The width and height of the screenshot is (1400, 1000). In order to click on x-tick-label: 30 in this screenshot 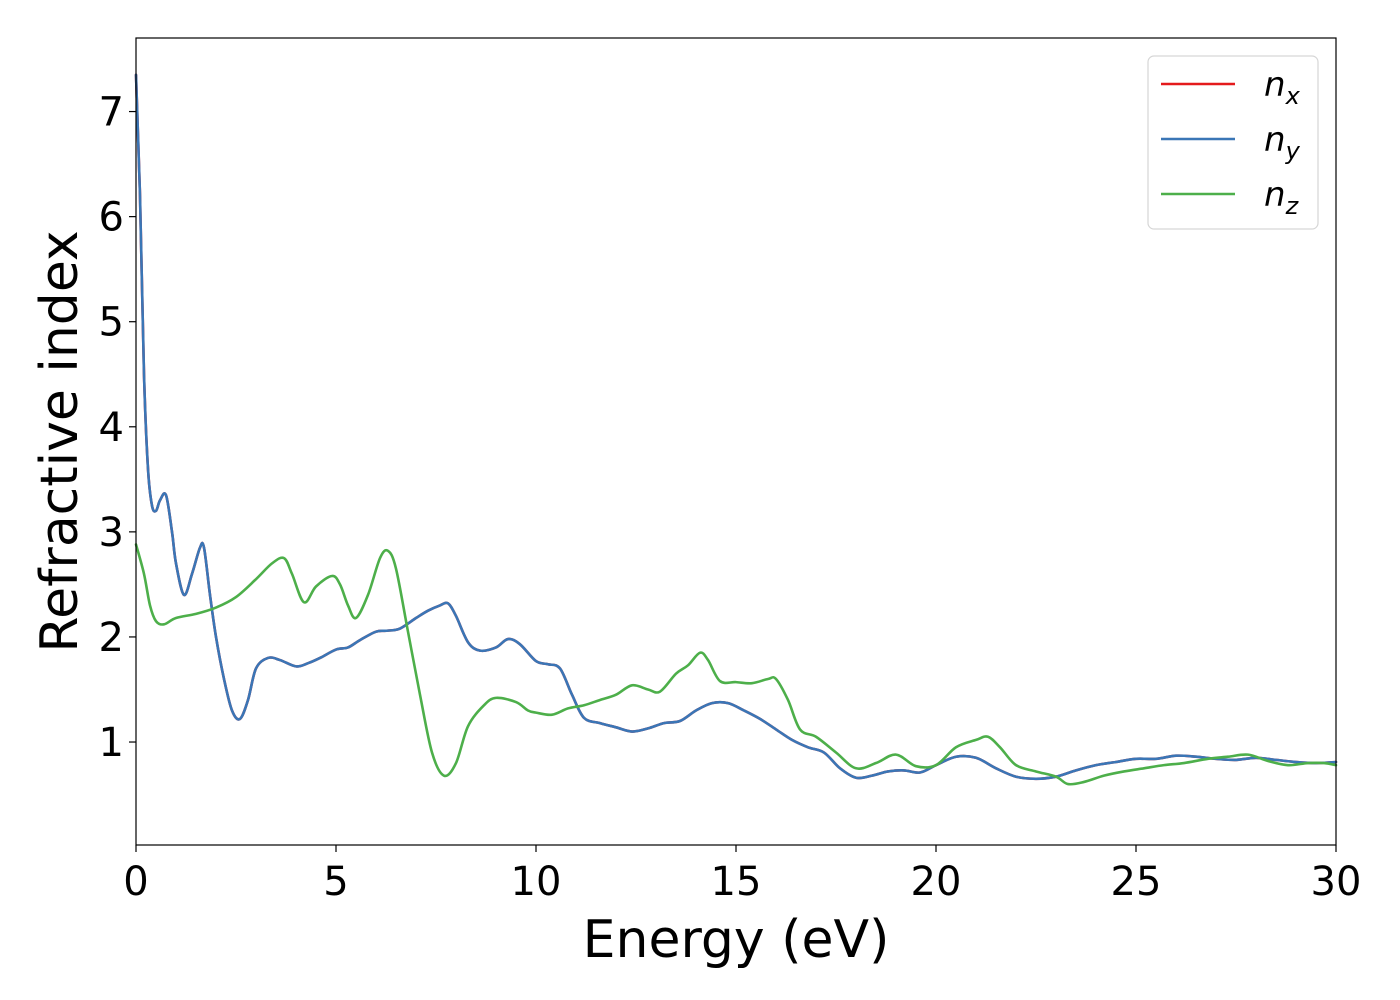, I will do `click(1336, 882)`.